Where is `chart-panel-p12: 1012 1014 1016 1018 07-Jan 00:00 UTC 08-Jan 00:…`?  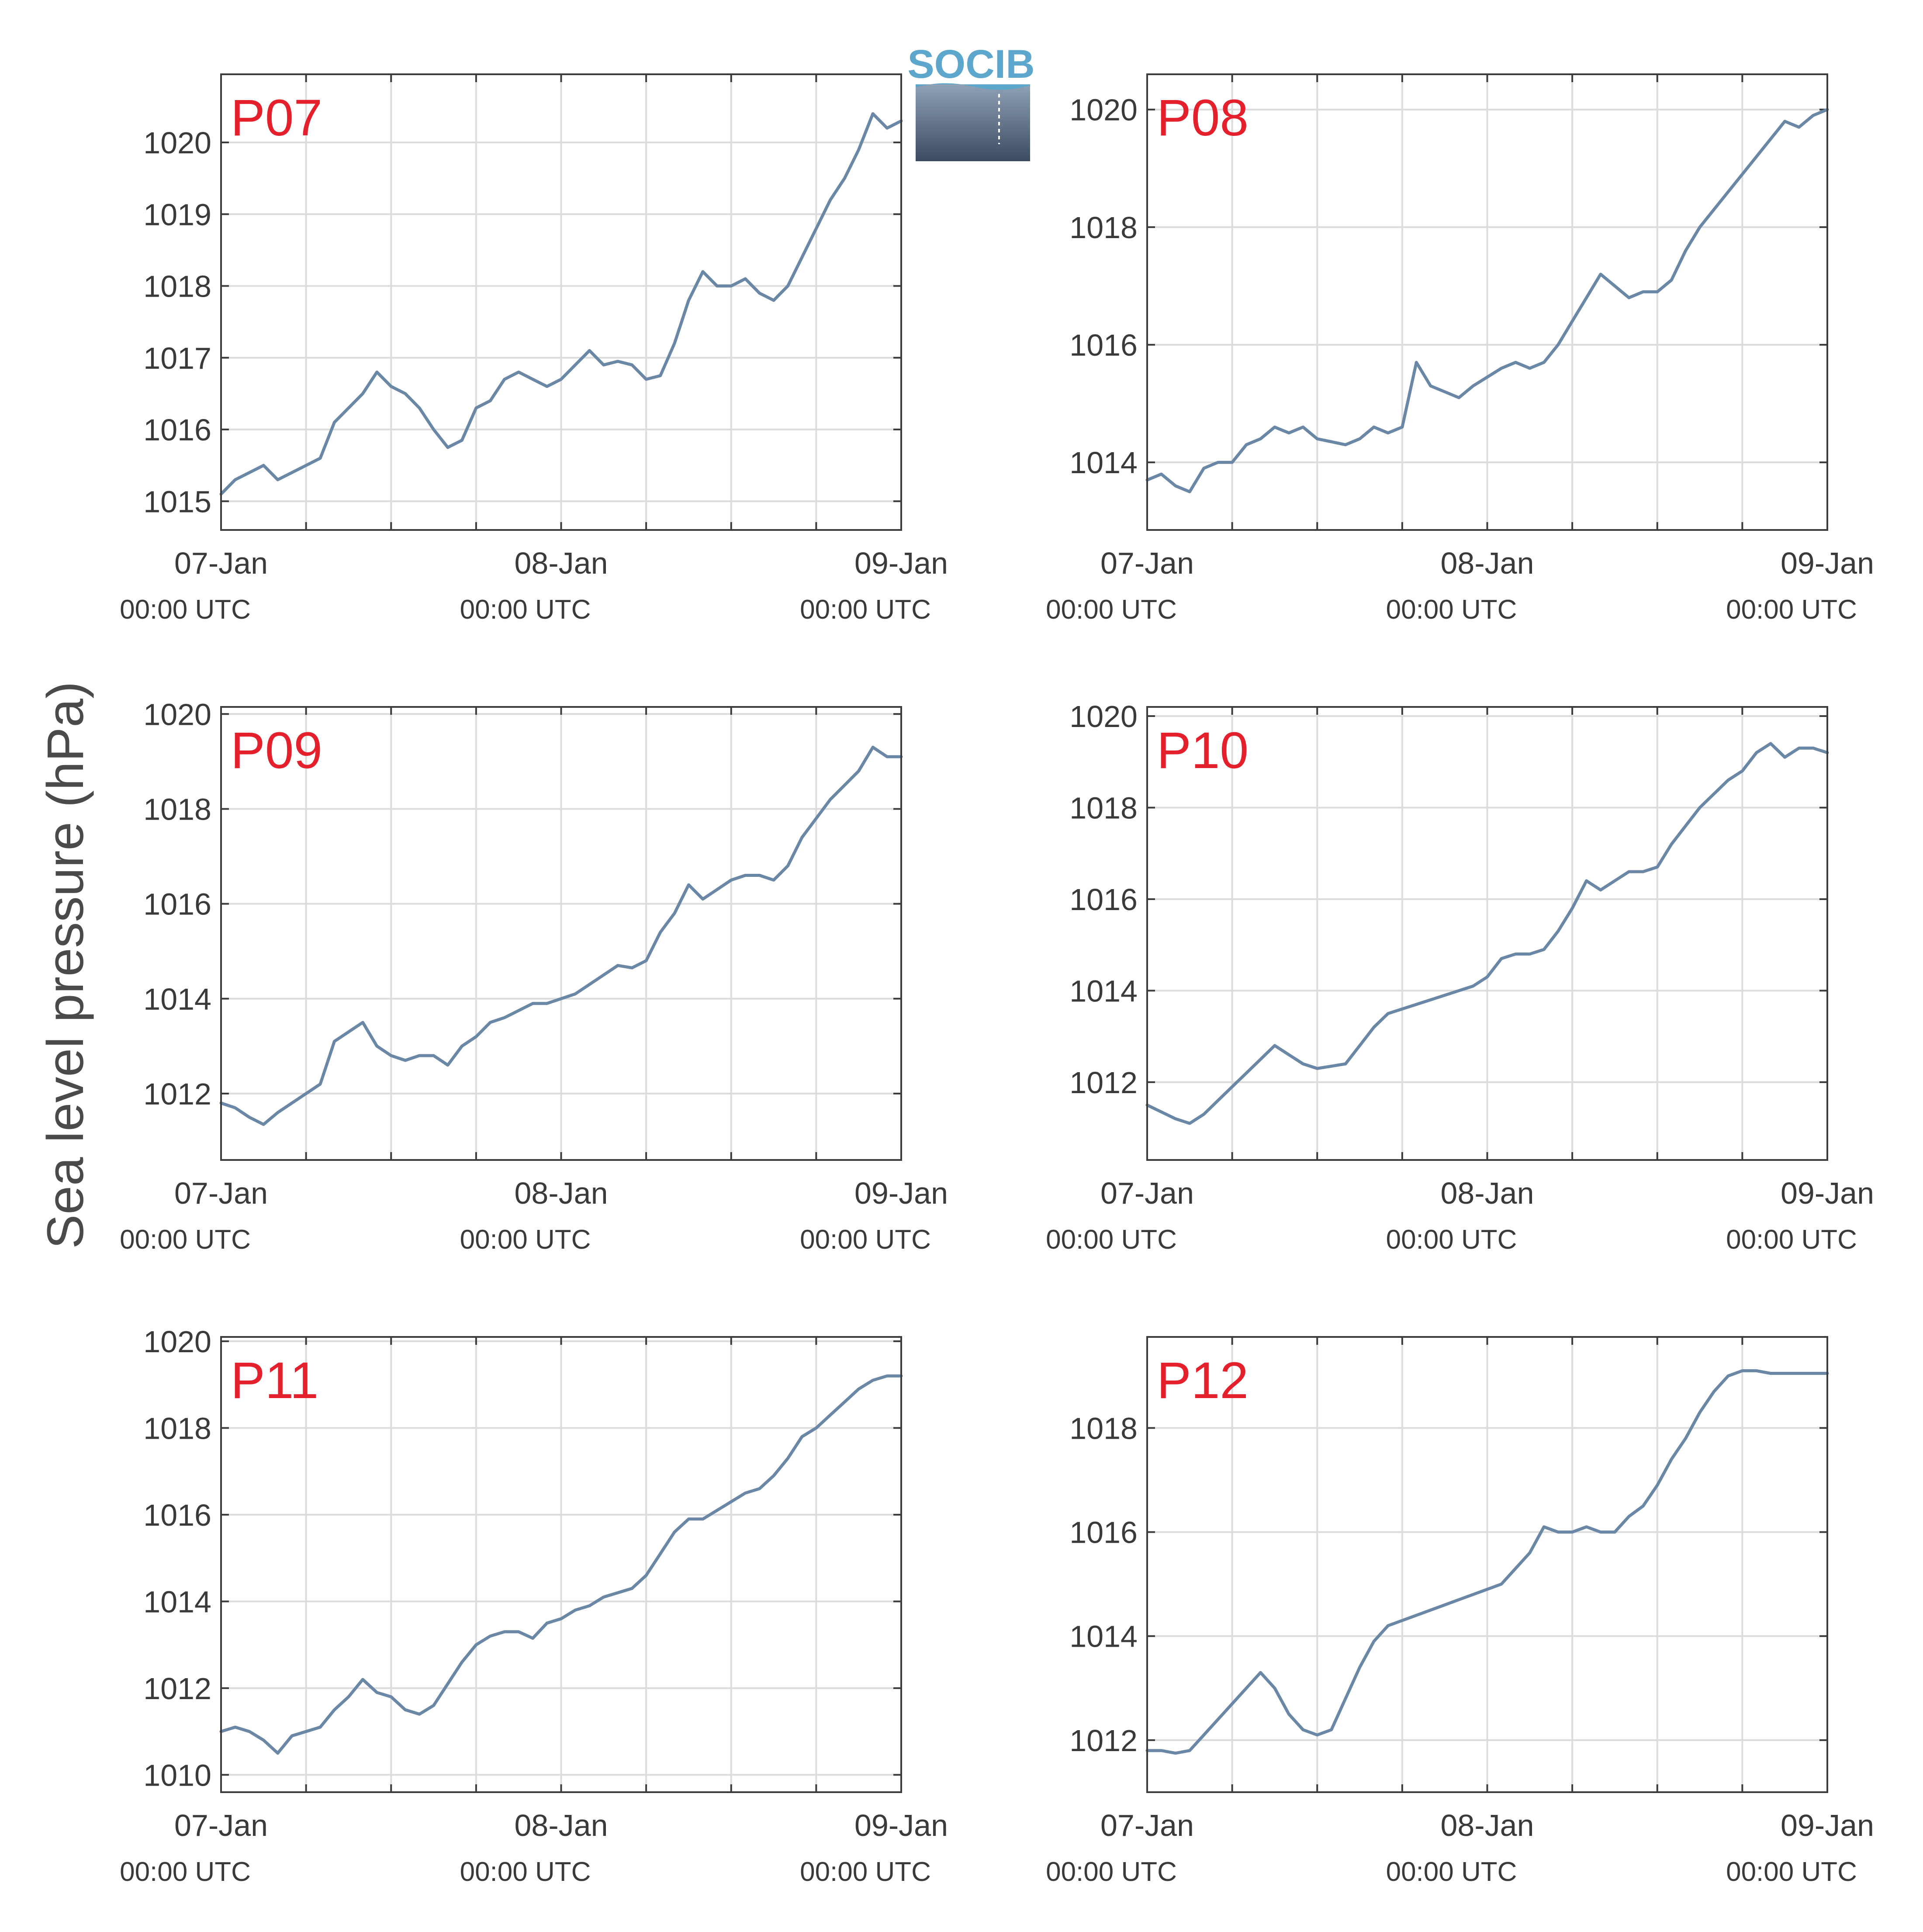 chart-panel-p12: 1012 1014 1016 1018 07-Jan 00:00 UTC 08-Jan 00:… is located at coordinates (1460, 1611).